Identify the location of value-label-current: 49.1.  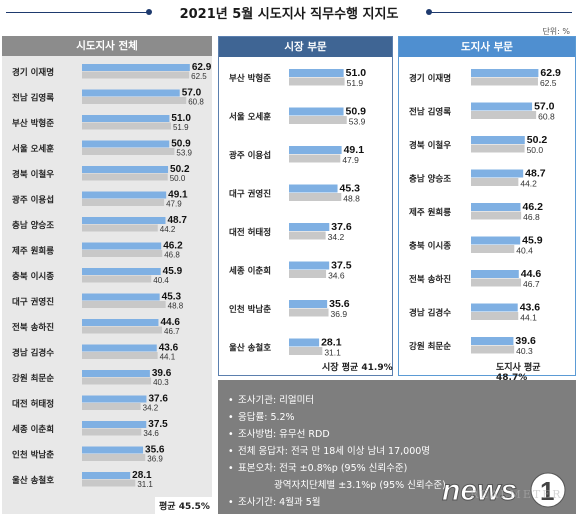
(178, 195).